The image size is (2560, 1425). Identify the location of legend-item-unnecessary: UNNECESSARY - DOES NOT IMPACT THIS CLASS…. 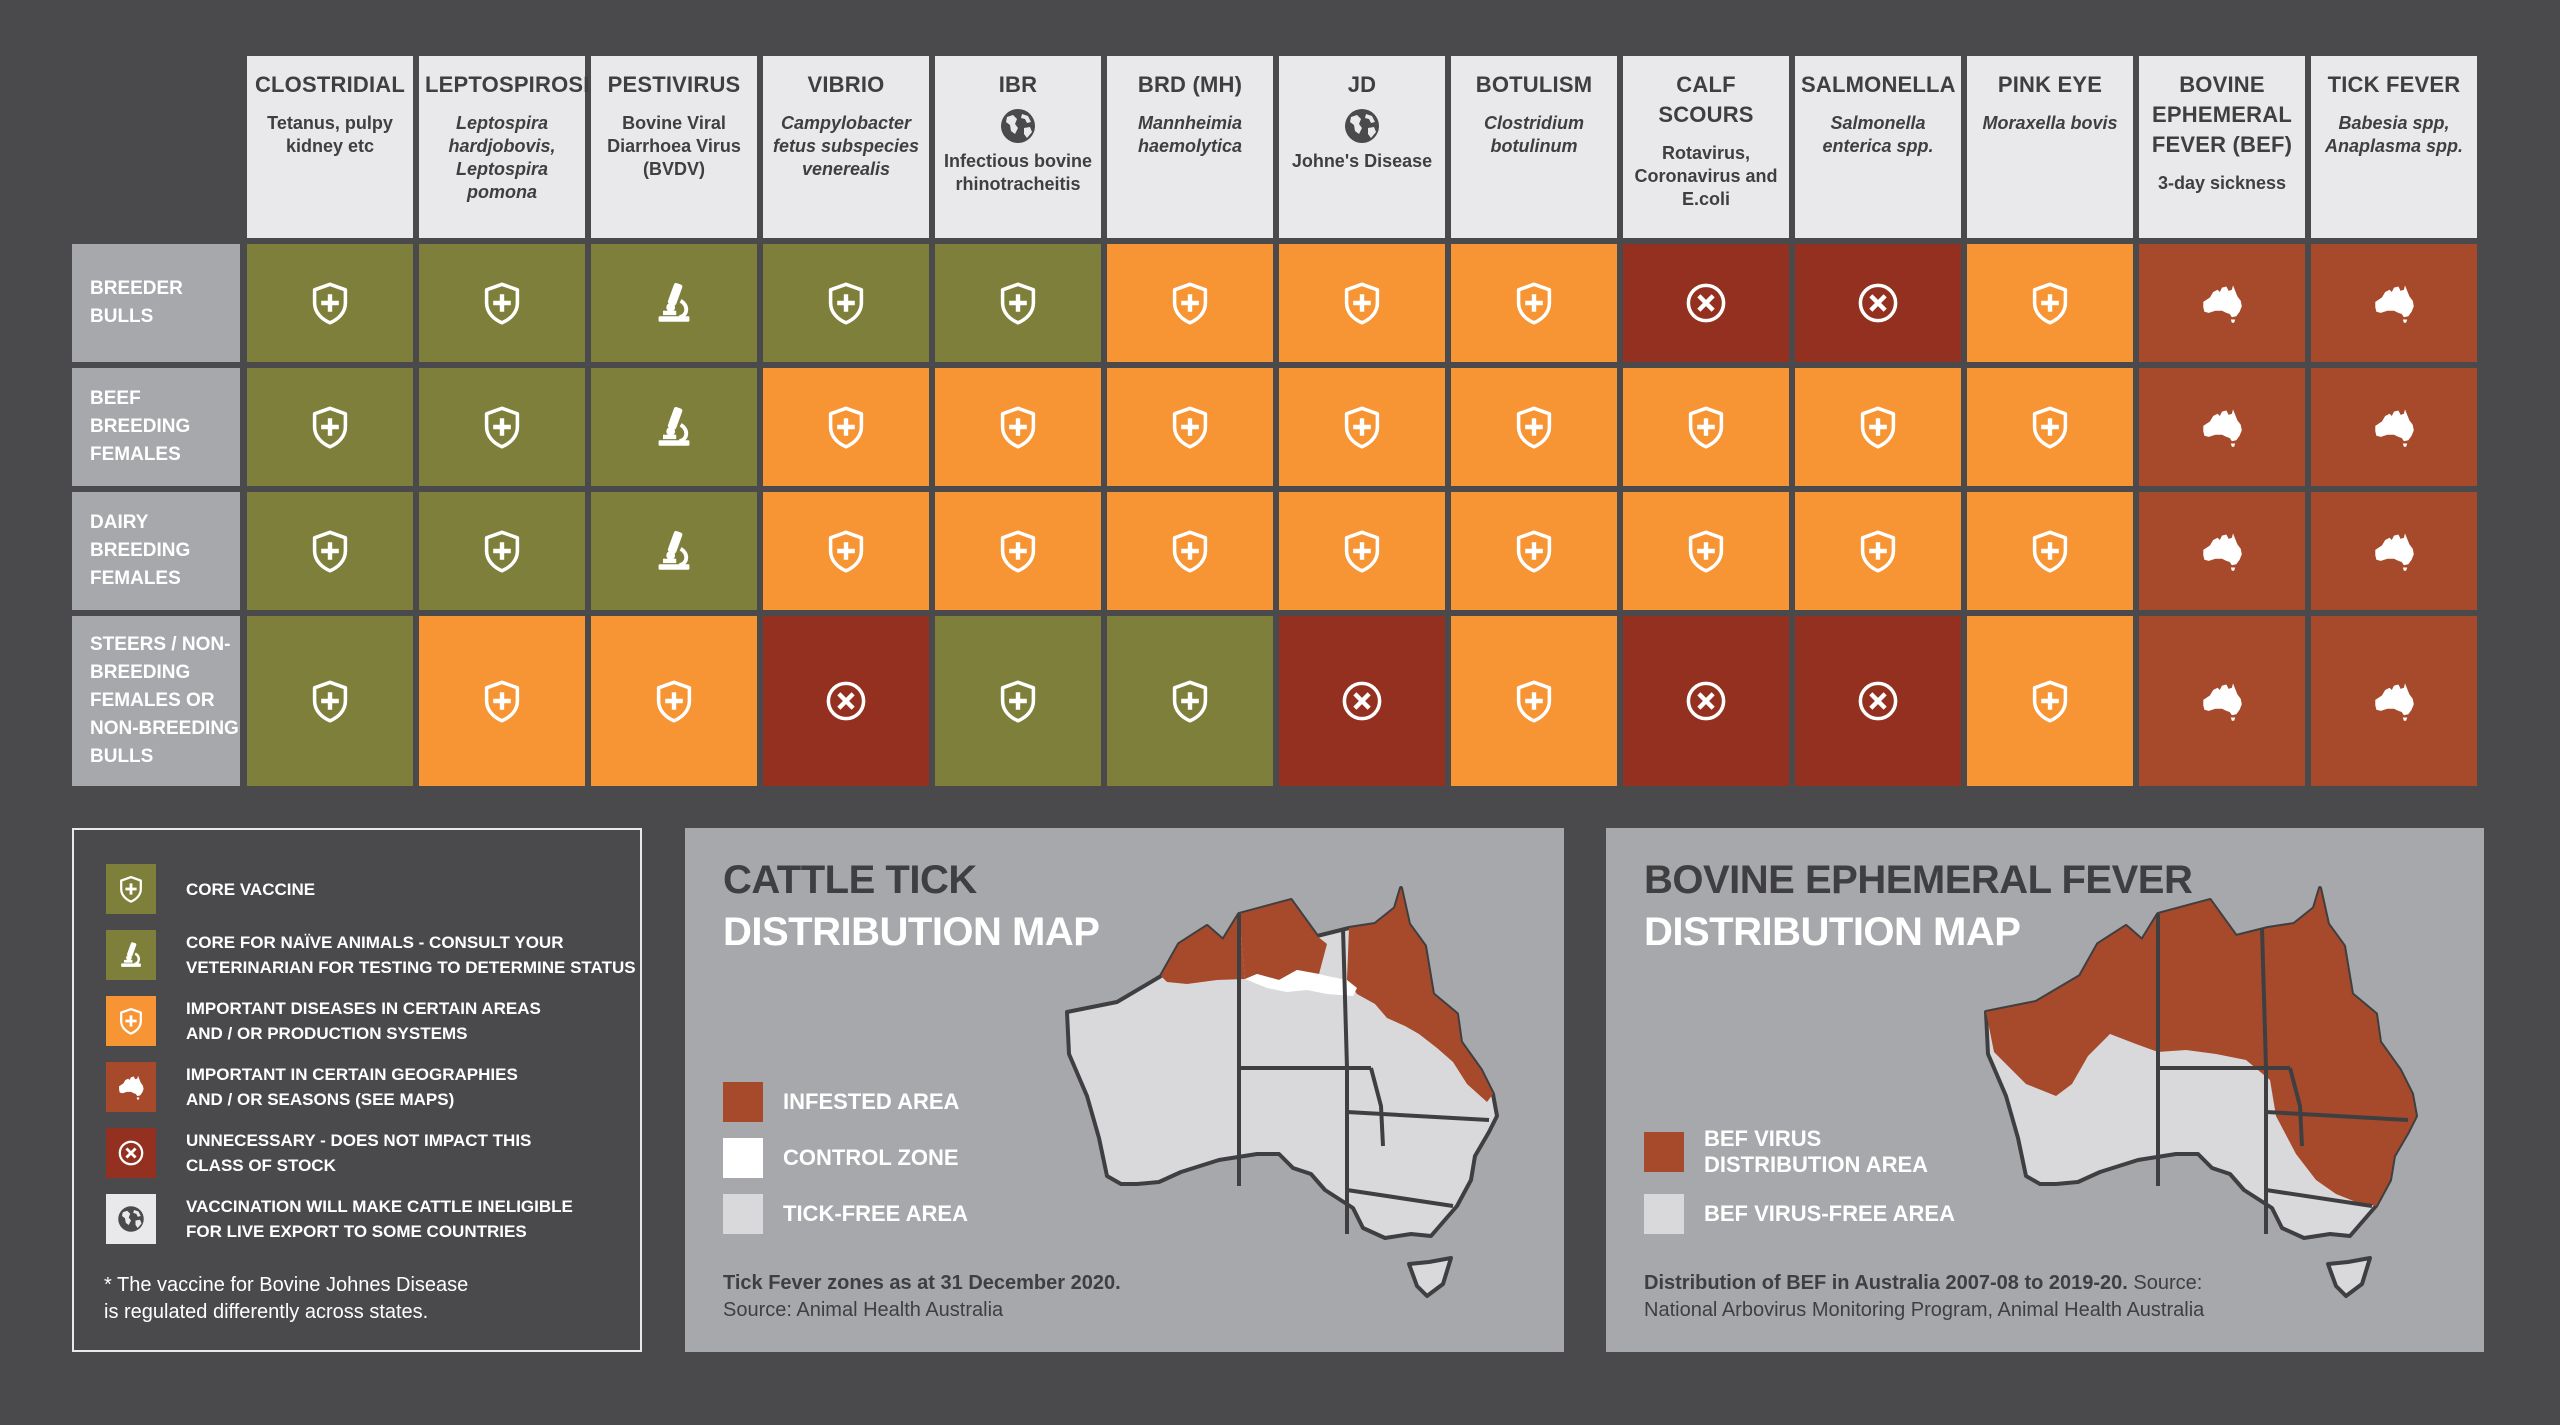
(318, 1153).